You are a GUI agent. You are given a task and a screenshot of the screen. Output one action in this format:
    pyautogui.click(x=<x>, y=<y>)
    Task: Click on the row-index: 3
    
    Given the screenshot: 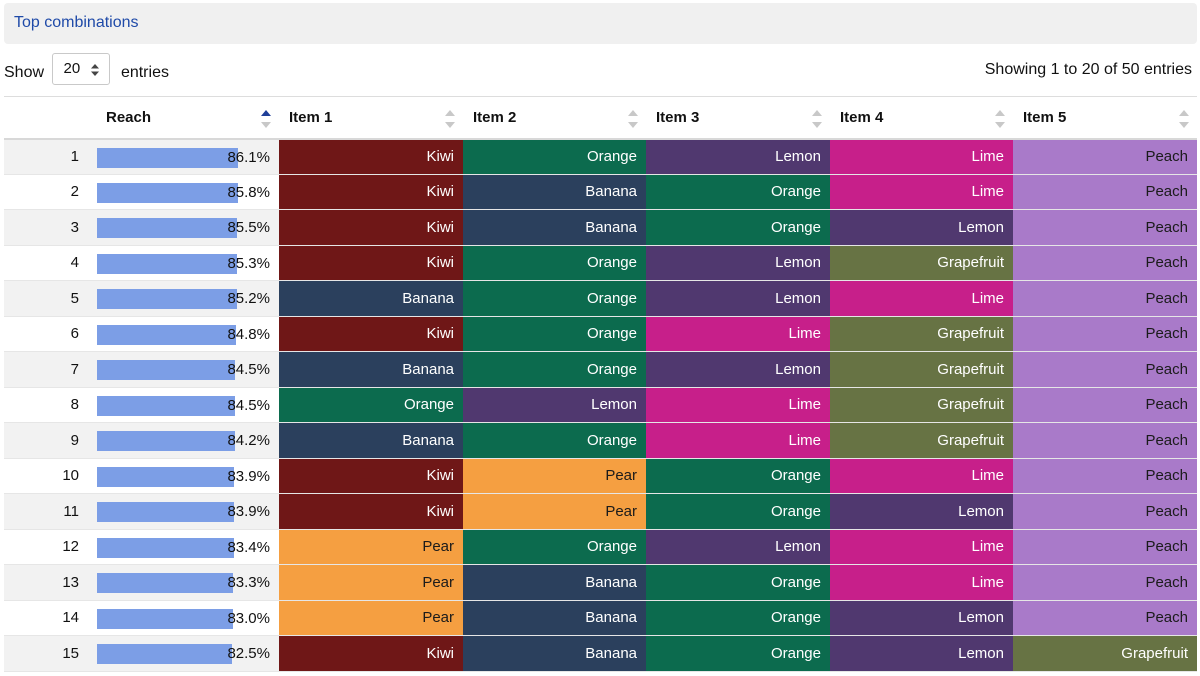 What is the action you would take?
    pyautogui.click(x=50, y=227)
    